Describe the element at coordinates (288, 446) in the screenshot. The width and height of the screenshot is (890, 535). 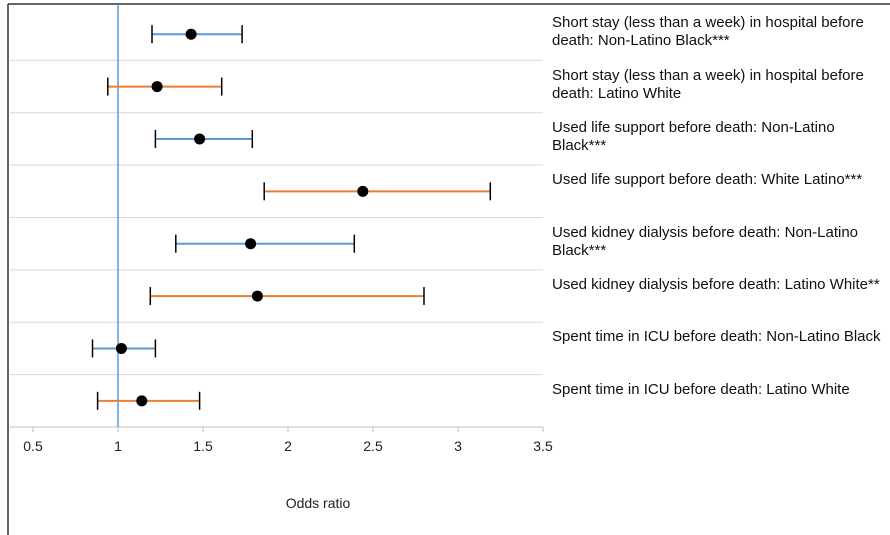
I see `x-tick-label: 2` at that location.